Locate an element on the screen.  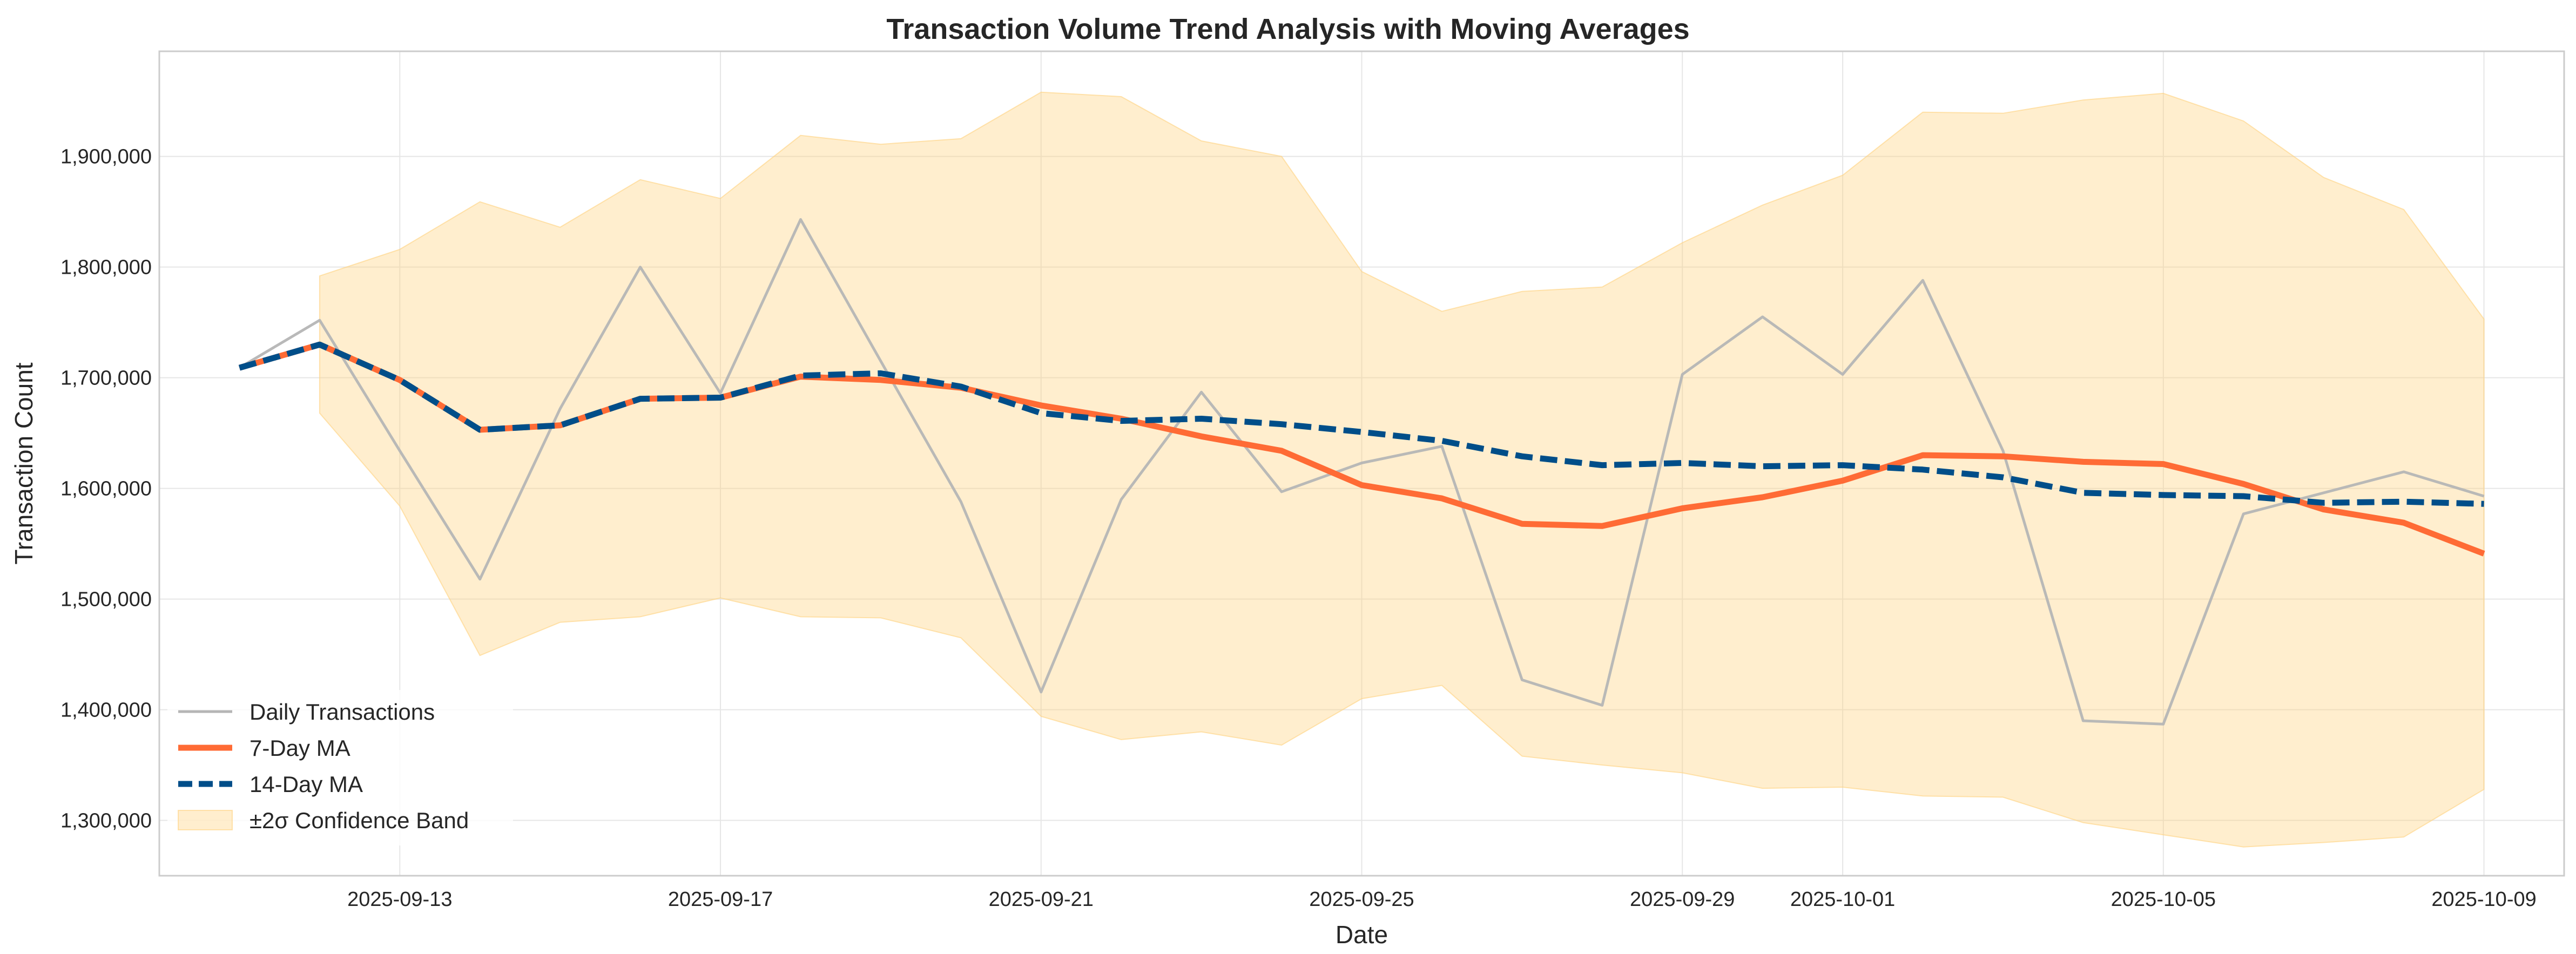
x-tick-label: 2025-09-21 is located at coordinates (1041, 899).